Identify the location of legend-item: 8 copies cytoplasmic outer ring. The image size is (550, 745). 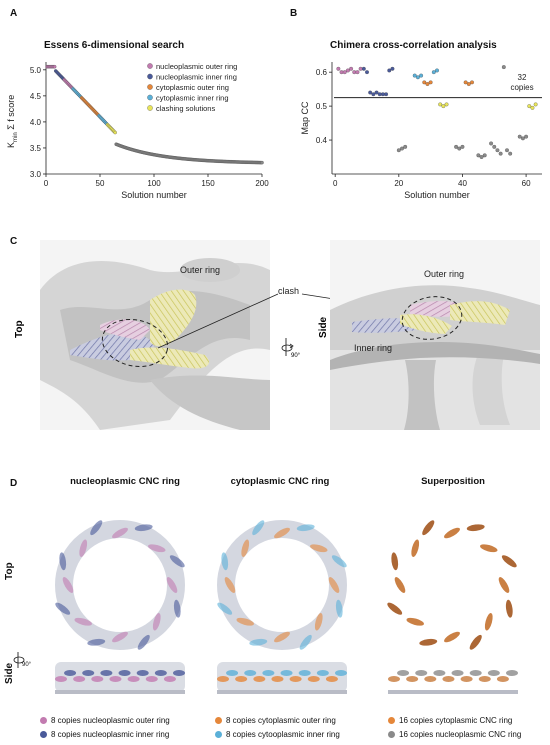
(275, 720).